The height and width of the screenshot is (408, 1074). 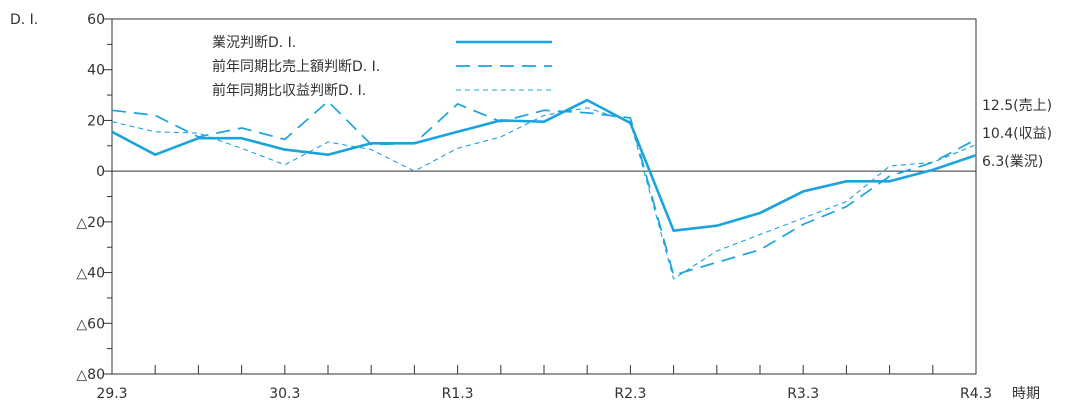 I want to click on end-value-label: 12.5(売上), so click(x=1017, y=106).